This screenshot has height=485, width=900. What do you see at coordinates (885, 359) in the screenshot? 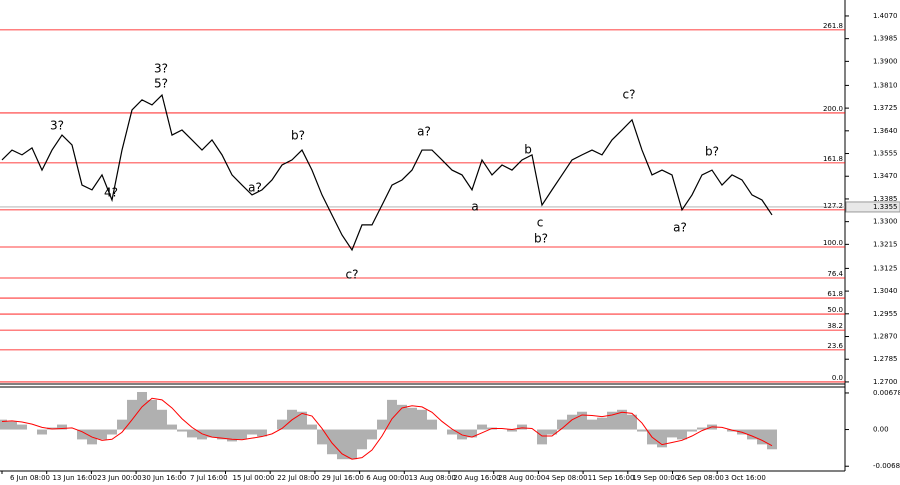
I see `y-tick-label: 1.2785` at bounding box center [885, 359].